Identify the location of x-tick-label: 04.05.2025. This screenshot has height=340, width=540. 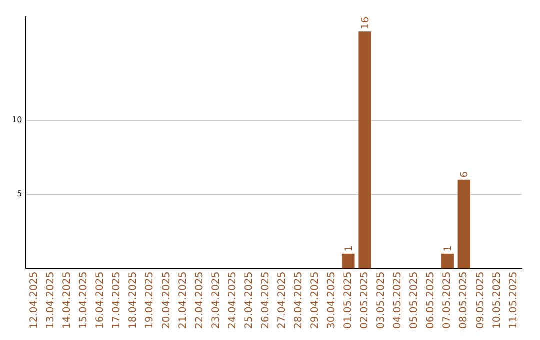
(398, 301).